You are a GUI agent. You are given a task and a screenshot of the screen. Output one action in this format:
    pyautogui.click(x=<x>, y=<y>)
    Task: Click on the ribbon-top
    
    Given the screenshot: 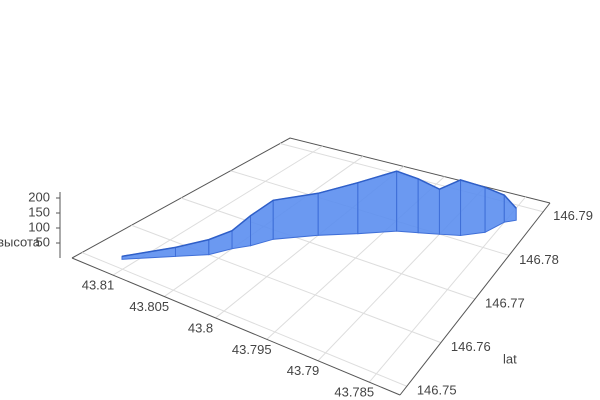 What is the action you would take?
    pyautogui.click(x=319, y=214)
    